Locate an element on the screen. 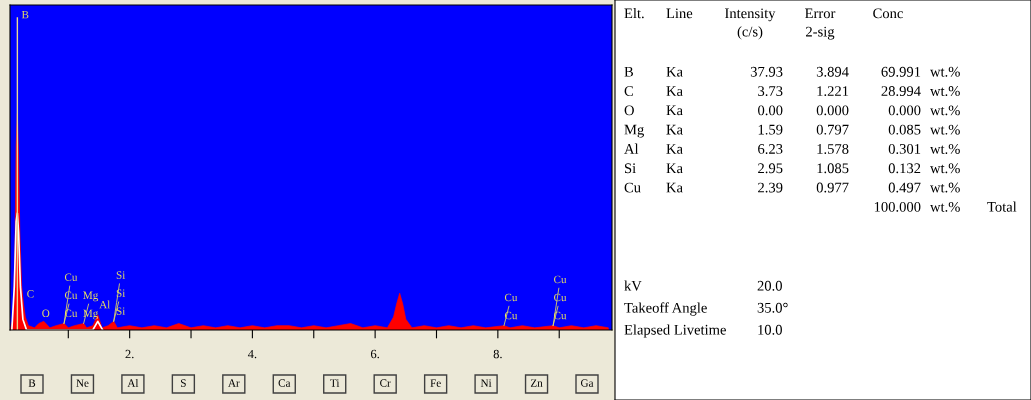 This screenshot has height=400, width=1031. annotation: O is located at coordinates (46, 313).